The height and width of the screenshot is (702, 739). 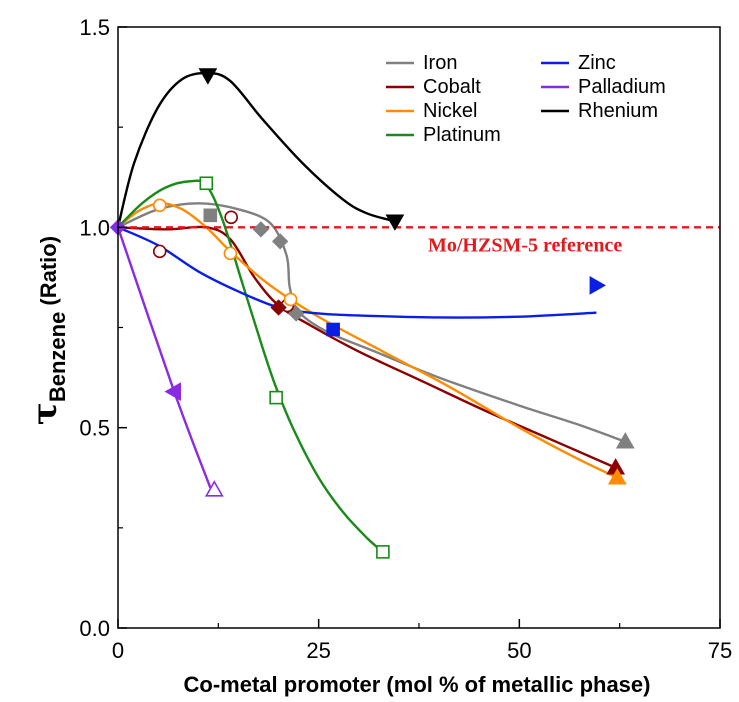 I want to click on y-axis-title: τBenzene (Ratio), so click(x=47, y=330).